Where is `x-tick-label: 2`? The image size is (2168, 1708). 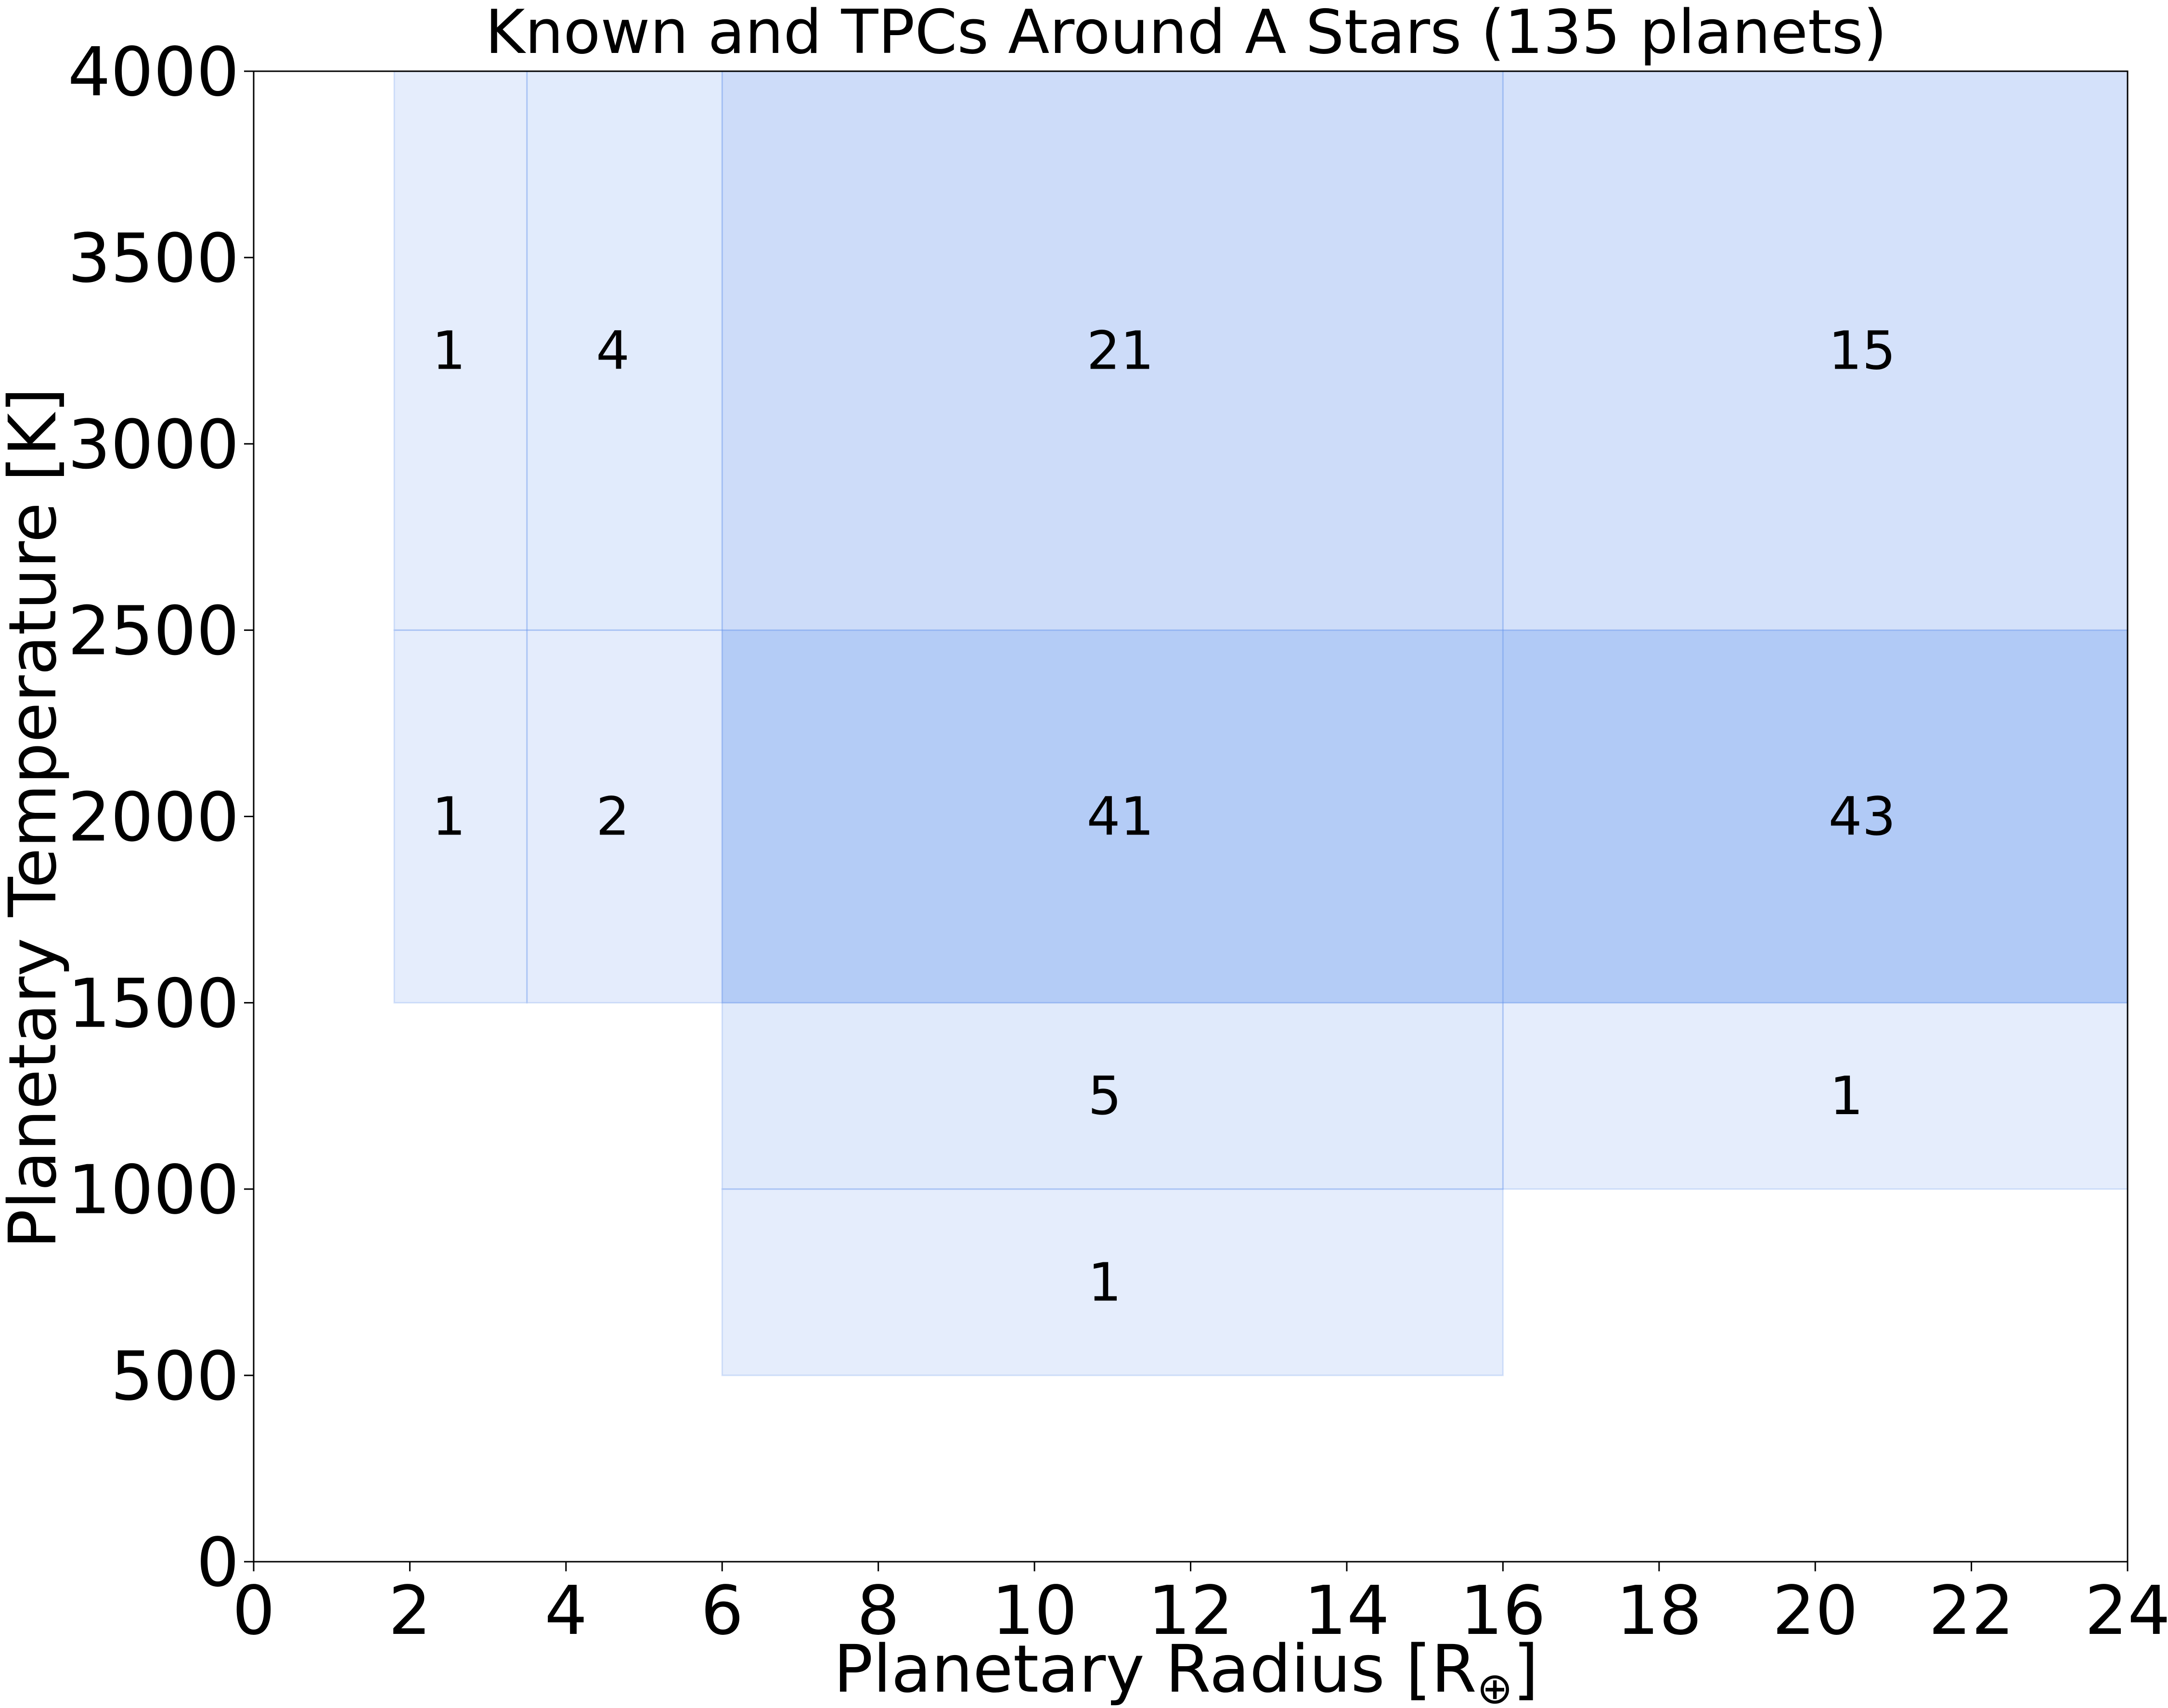 x-tick-label: 2 is located at coordinates (409, 1611).